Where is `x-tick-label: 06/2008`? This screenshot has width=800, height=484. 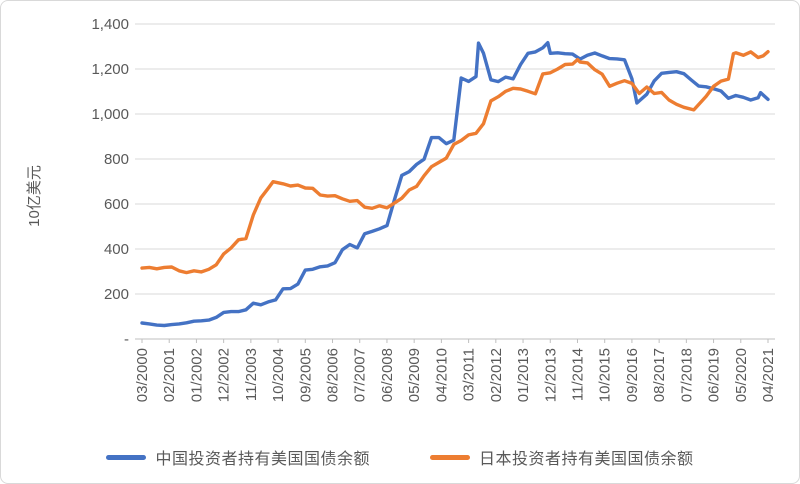
x-tick-label: 06/2008 is located at coordinates (387, 375).